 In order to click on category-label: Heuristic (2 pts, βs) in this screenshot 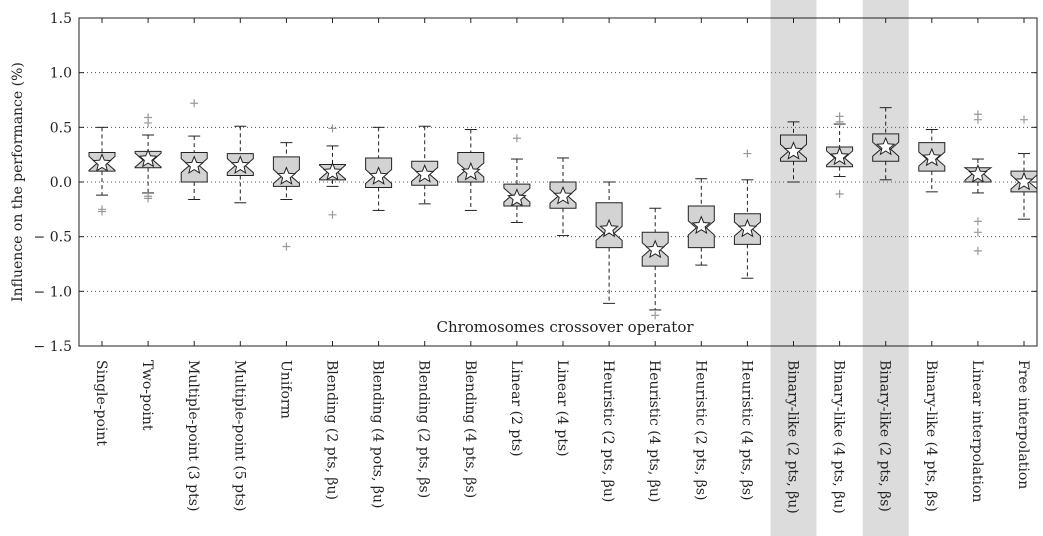, I will do `click(700, 430)`.